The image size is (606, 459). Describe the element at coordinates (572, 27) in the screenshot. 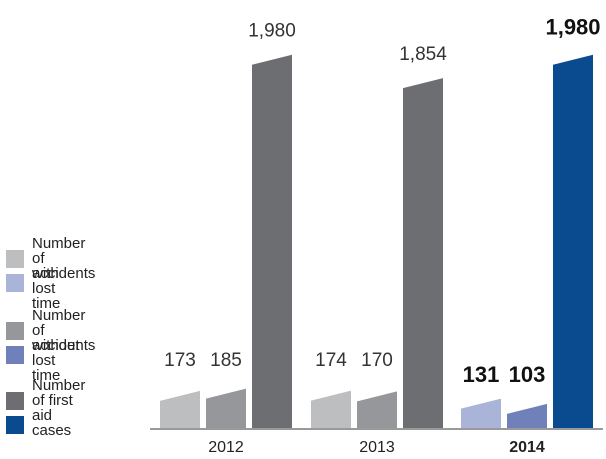

I see `value-label-2014-series-2: 1,980` at that location.